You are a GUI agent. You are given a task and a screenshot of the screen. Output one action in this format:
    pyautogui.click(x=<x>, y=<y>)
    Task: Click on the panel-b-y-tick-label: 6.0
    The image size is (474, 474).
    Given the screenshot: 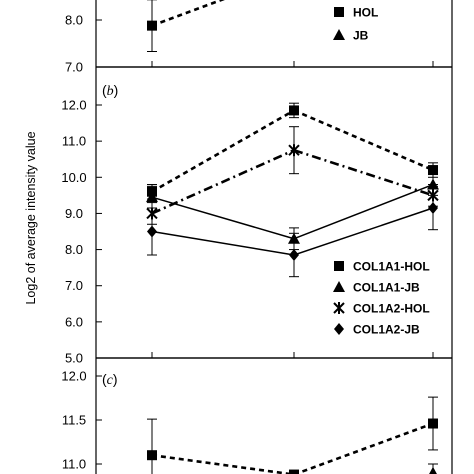 What is the action you would take?
    pyautogui.click(x=74, y=321)
    